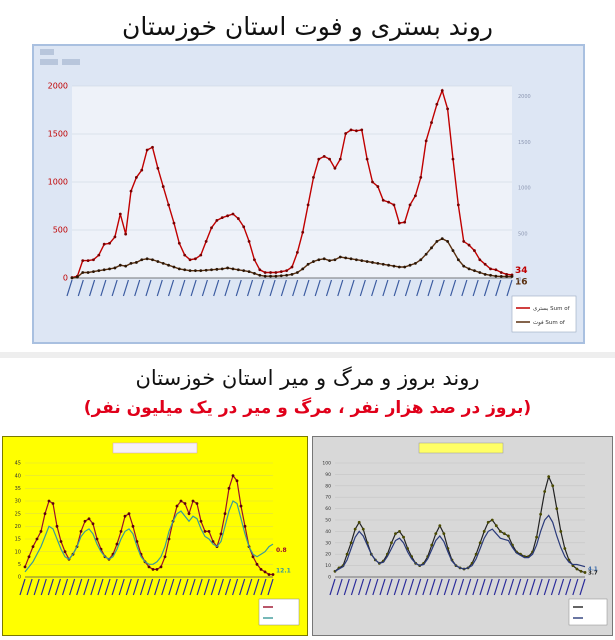 The width and height of the screenshot is (615, 640). What do you see at coordinates (328, 509) in the screenshot?
I see `y-tick-label: 60` at bounding box center [328, 509].